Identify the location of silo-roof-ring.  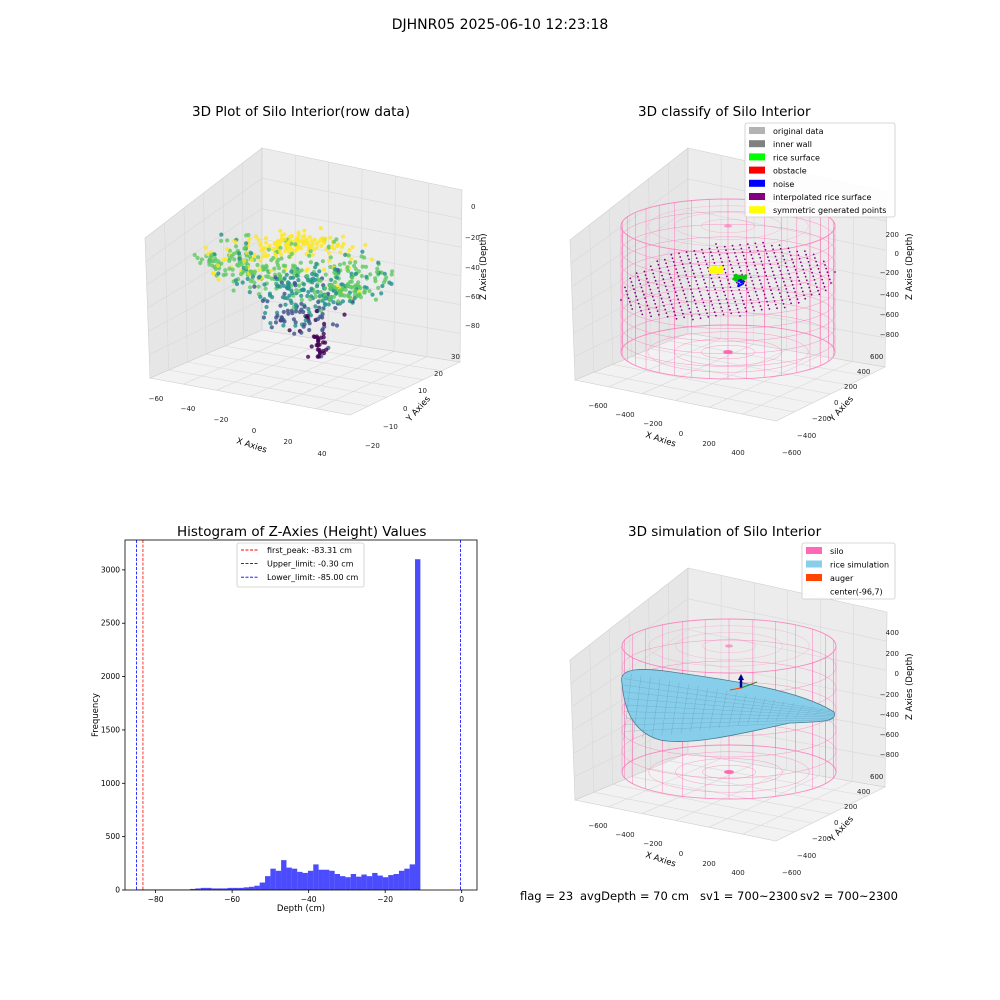
(729, 646).